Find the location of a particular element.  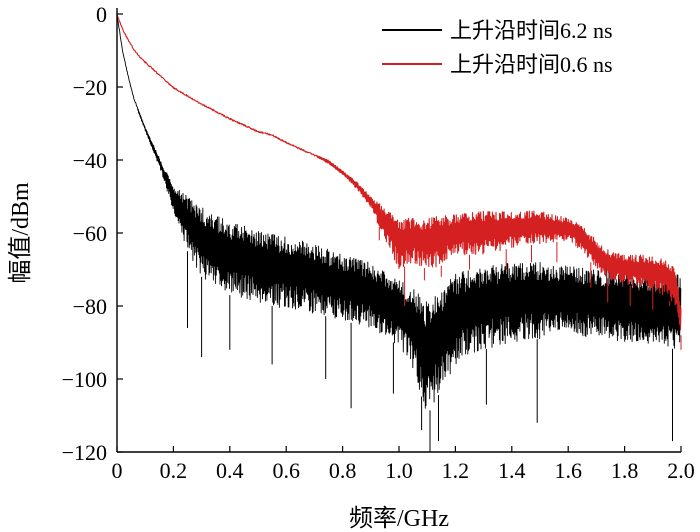

x-tick-label: 0.8 is located at coordinates (343, 470).